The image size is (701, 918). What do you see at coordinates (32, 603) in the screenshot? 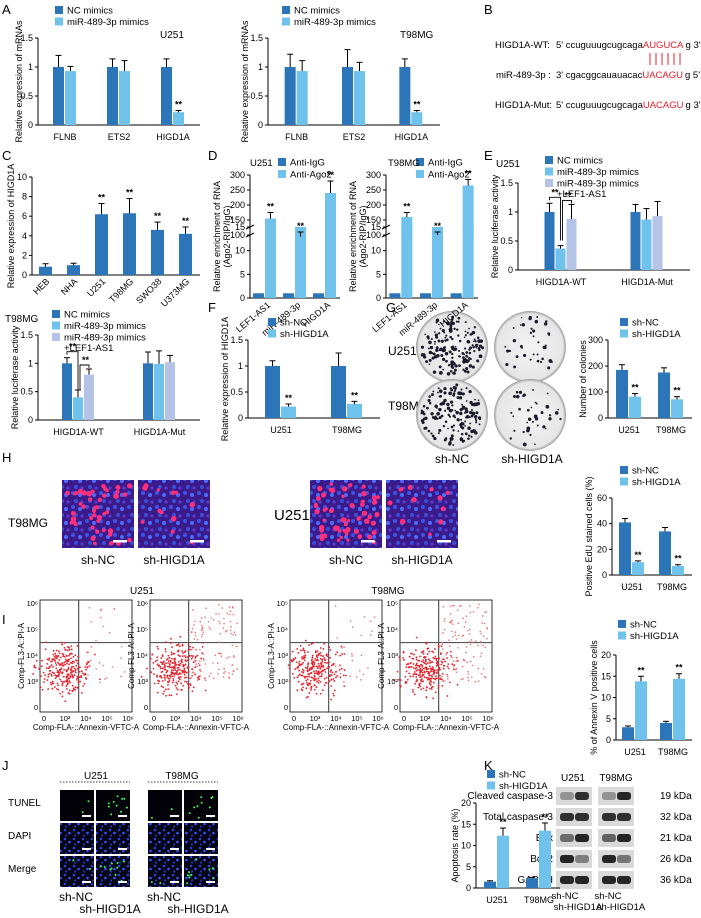
I see `y-tick-label: 10⁶` at bounding box center [32, 603].